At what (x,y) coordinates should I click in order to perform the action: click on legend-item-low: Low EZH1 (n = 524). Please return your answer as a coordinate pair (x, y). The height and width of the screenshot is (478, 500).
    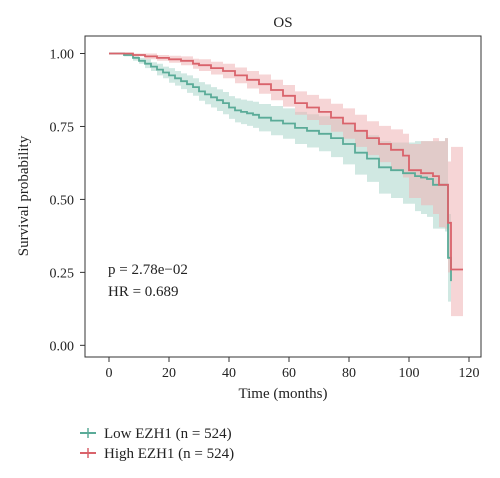
    Looking at the image, I should click on (156, 434).